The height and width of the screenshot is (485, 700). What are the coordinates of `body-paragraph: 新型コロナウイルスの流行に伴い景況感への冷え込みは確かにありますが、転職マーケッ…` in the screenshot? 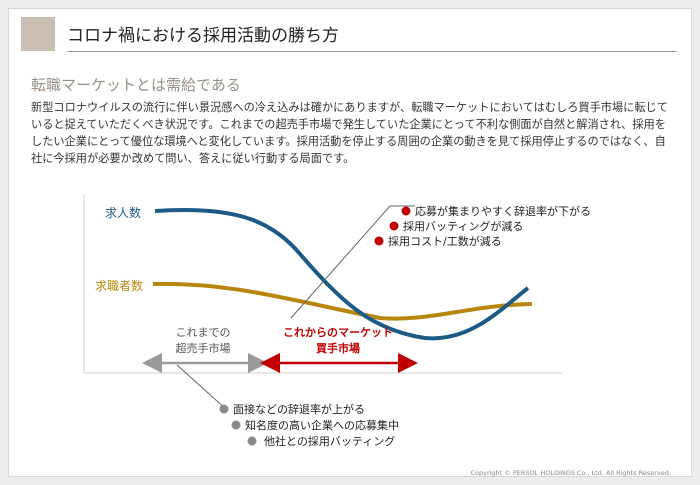 It's located at (349, 133).